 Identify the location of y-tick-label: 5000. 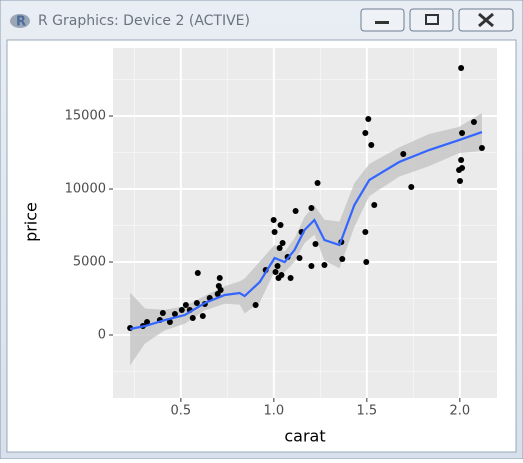
(89, 262).